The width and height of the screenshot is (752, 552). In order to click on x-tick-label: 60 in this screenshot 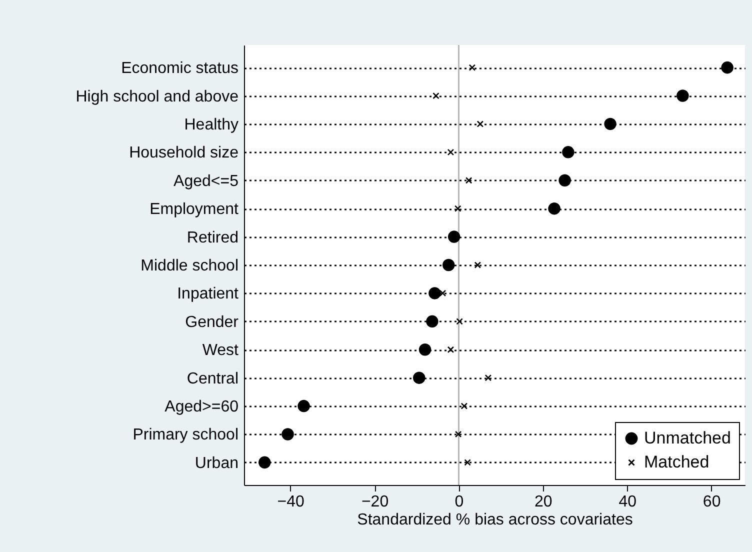, I will do `click(711, 502)`.